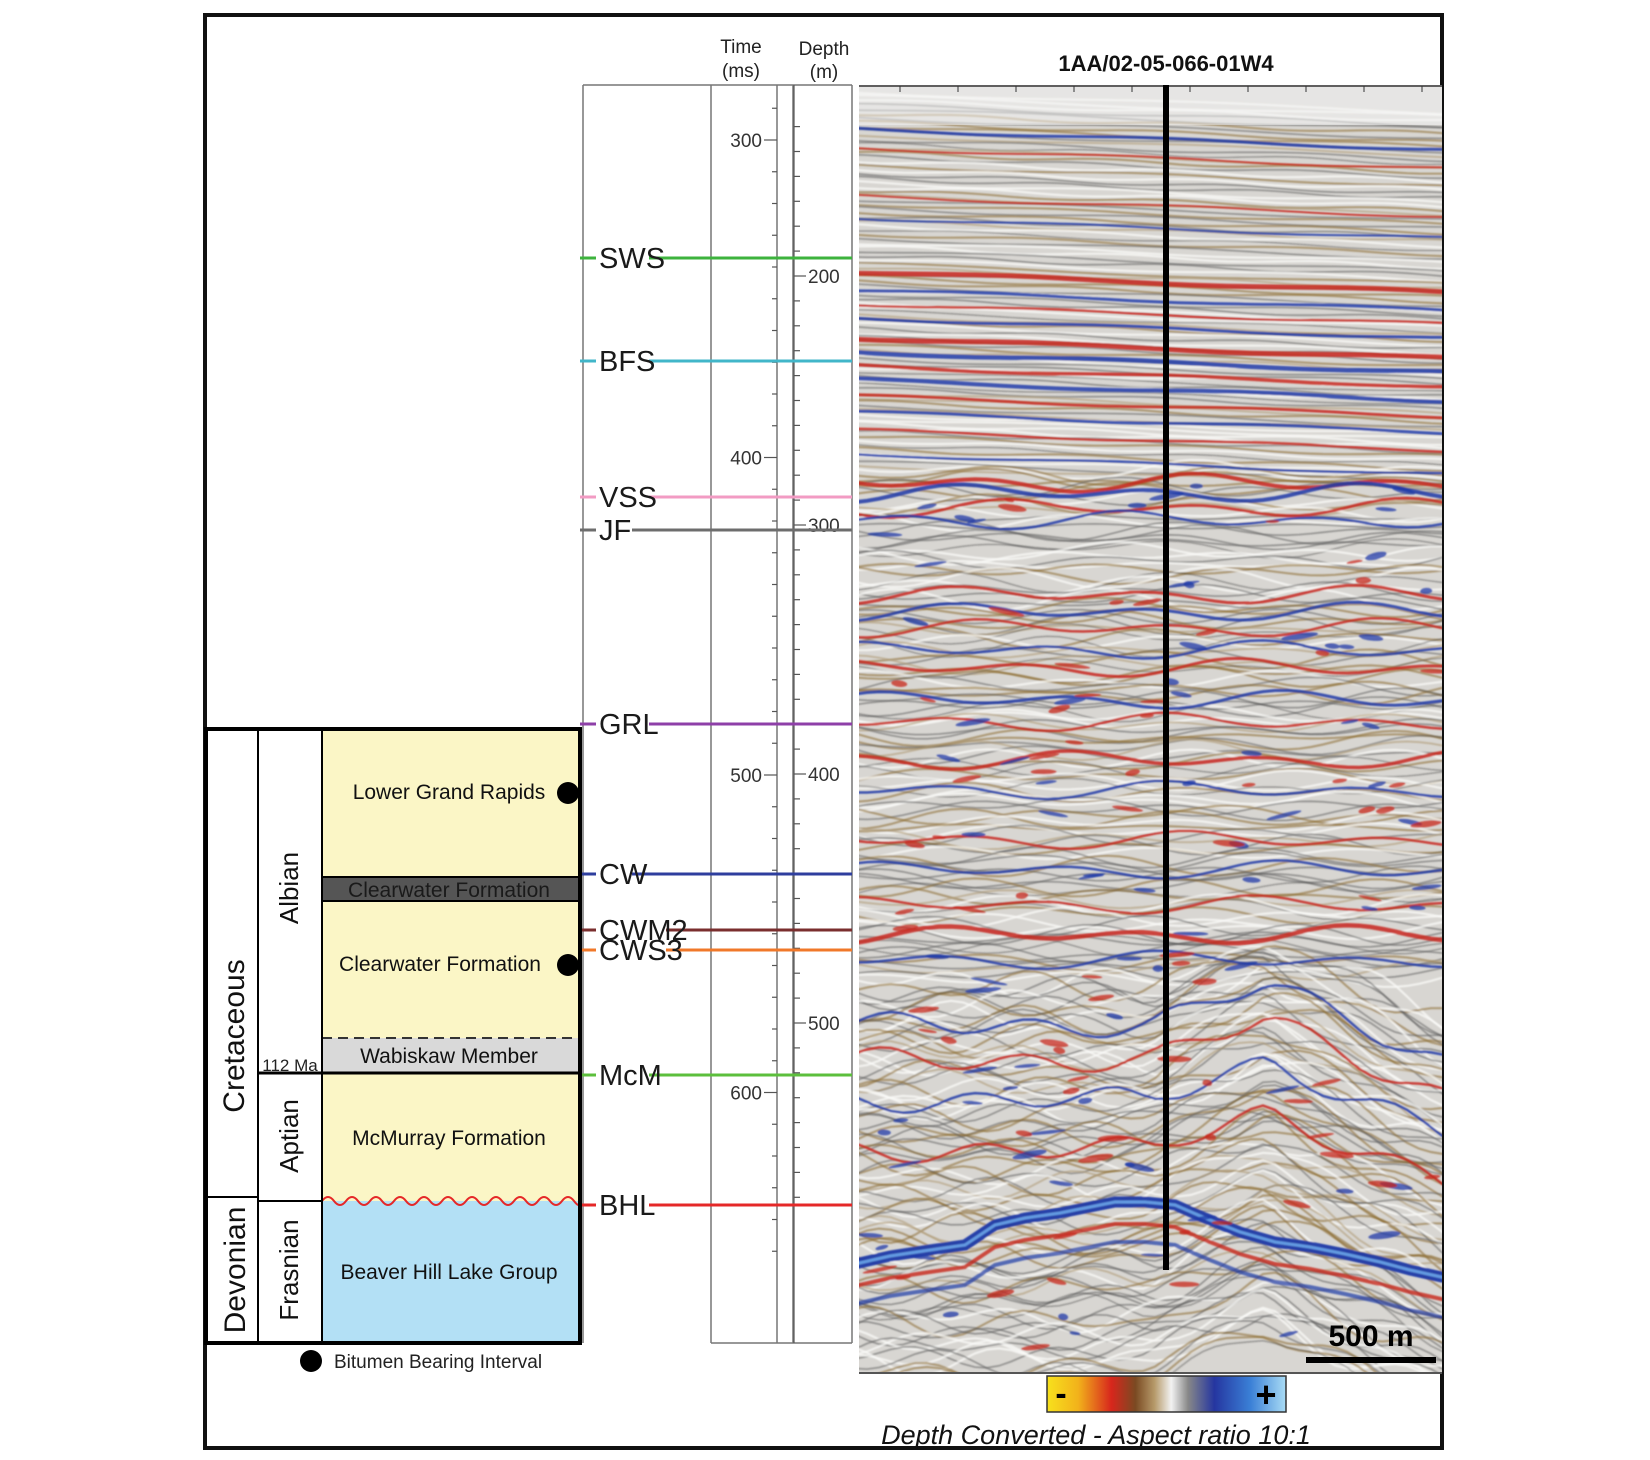  Describe the element at coordinates (1161, 89) in the screenshot. I see `seismic-top-ticks` at that location.